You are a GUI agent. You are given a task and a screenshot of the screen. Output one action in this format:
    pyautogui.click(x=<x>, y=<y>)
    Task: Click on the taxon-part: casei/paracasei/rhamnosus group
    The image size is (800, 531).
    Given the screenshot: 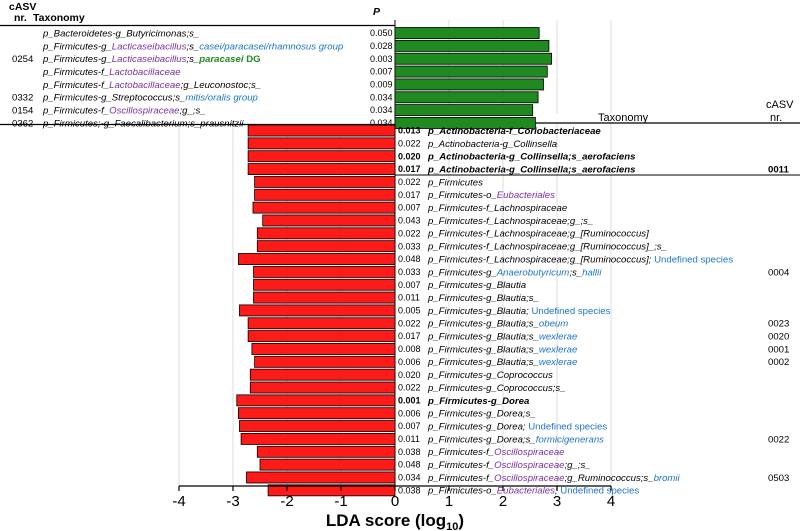 What is the action you would take?
    pyautogui.click(x=271, y=46)
    